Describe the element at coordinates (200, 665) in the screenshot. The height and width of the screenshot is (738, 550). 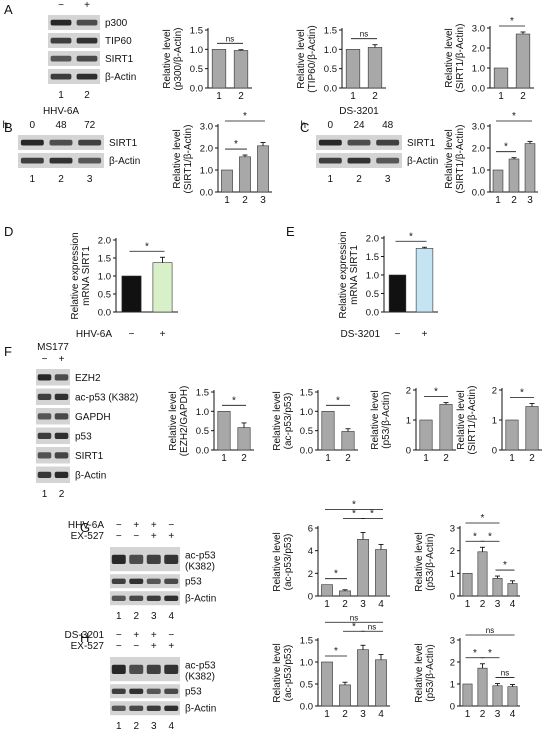
I see `band-label: ac-p53` at that location.